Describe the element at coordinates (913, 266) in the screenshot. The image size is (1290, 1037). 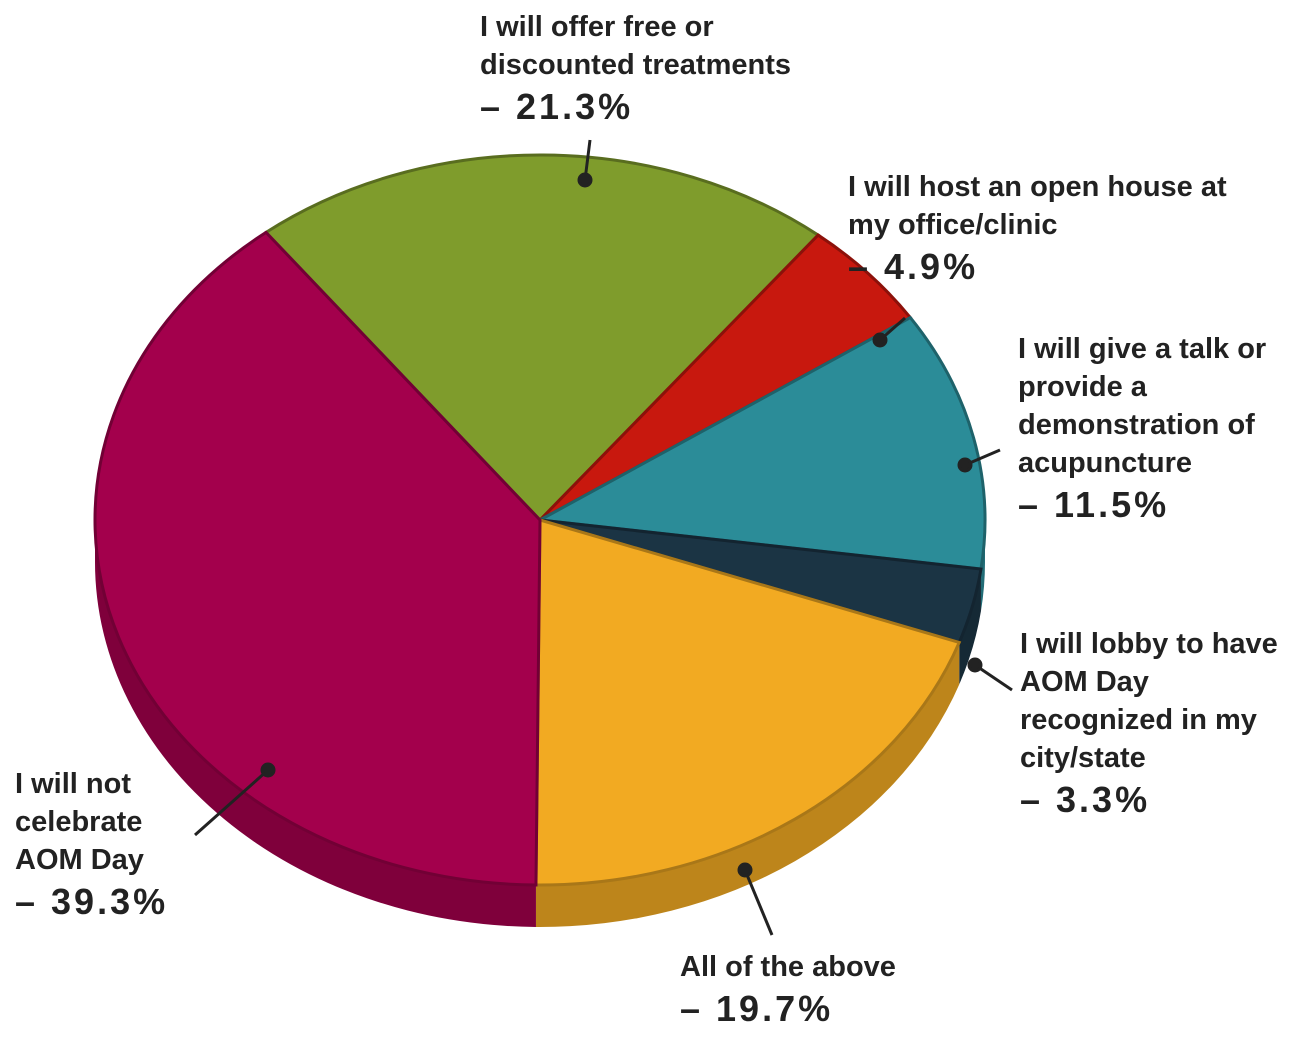
I see `value-label: – 4.9%` at that location.